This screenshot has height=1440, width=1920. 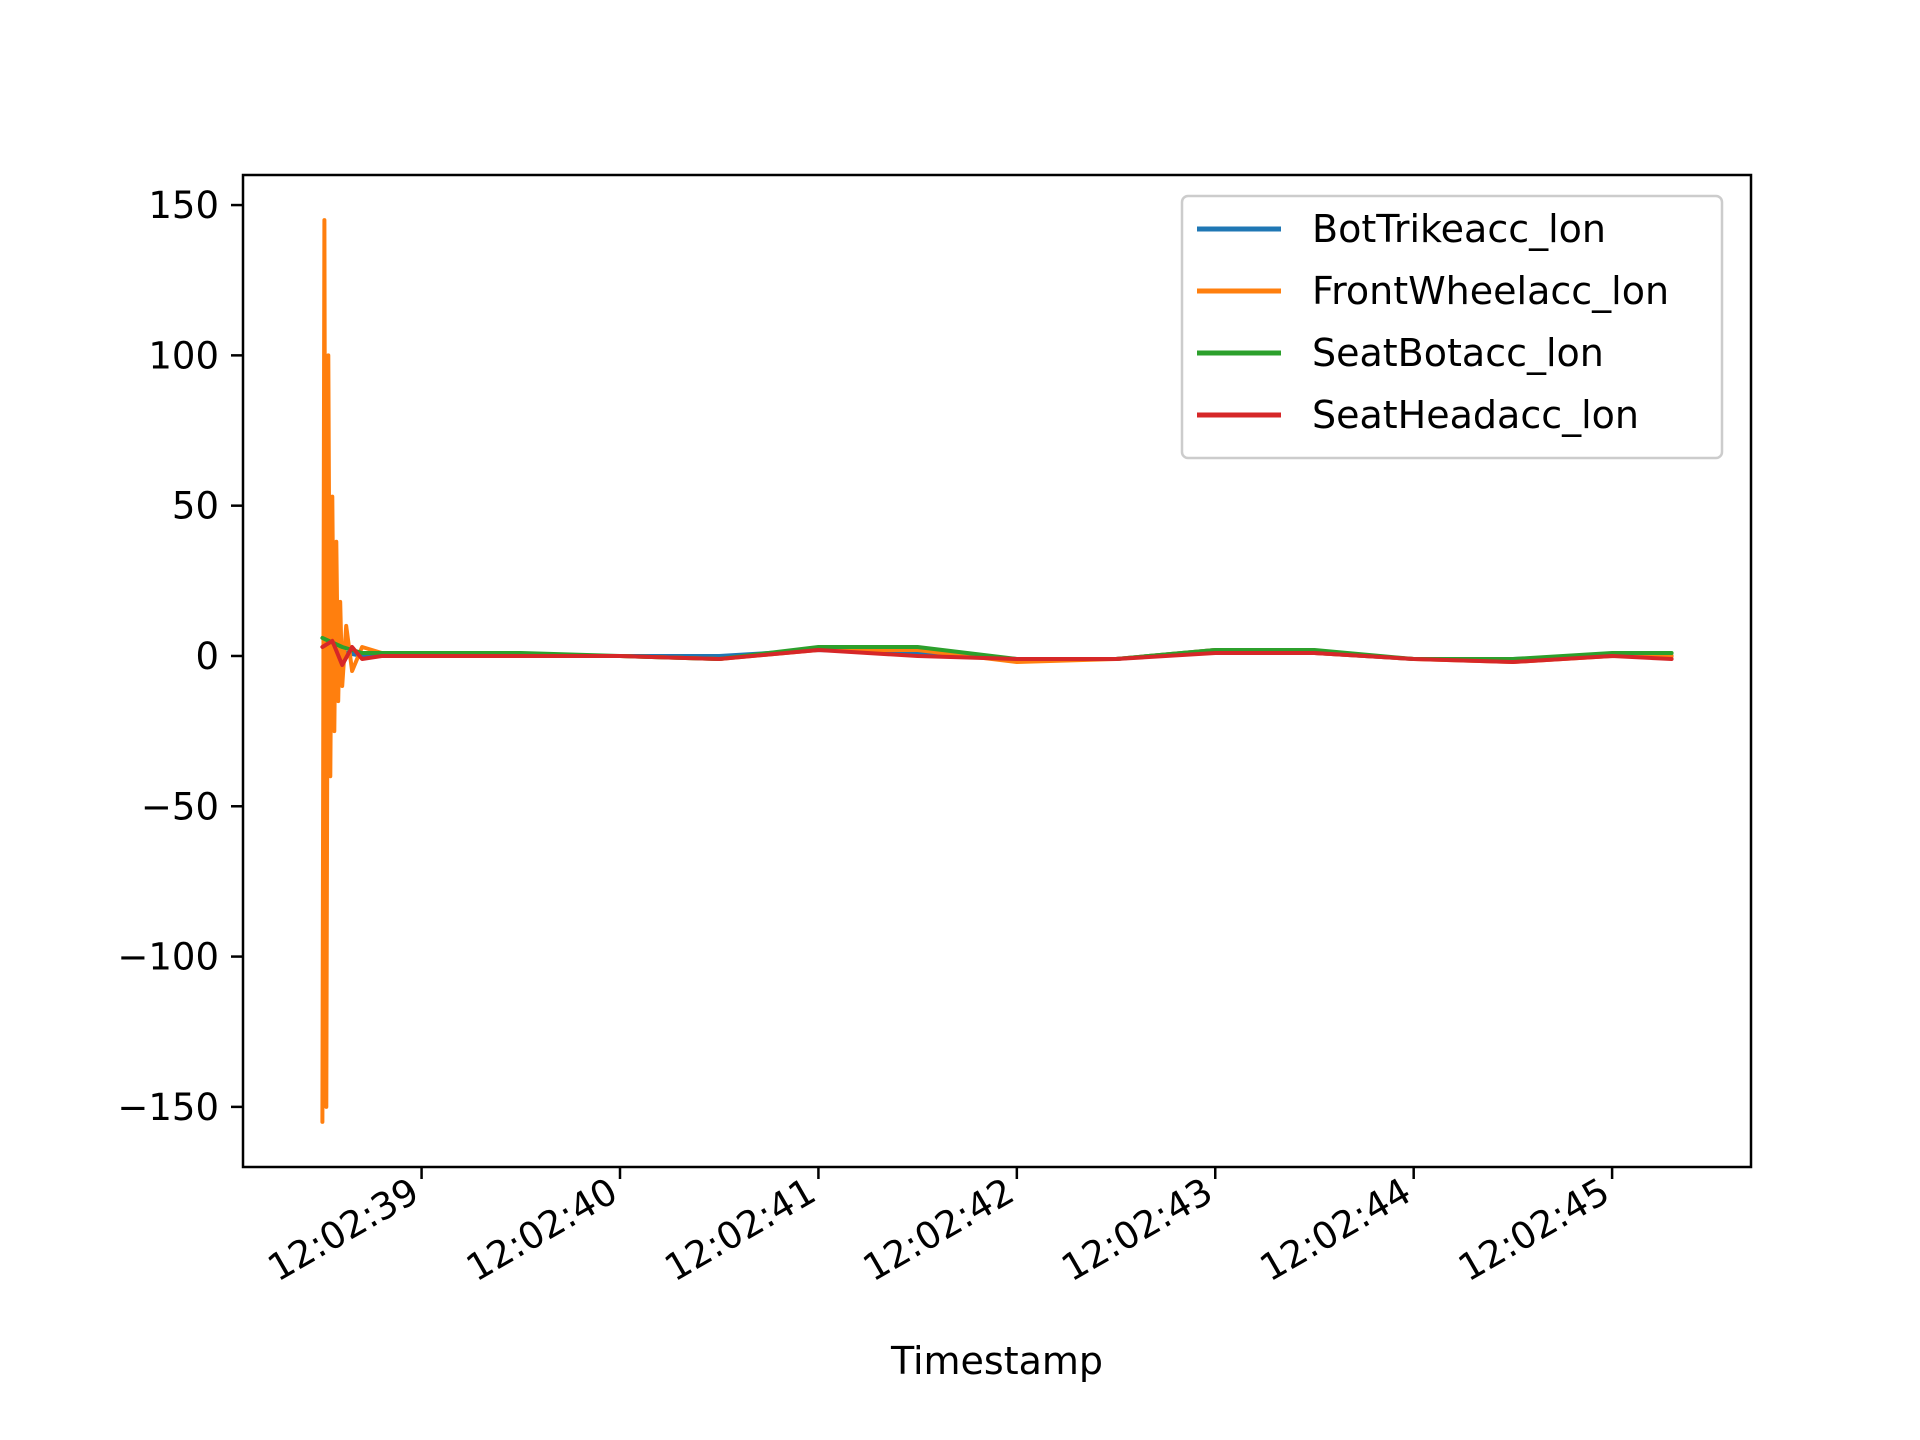 I want to click on legend-label: SeatHeadacc_lon, so click(x=1475, y=415).